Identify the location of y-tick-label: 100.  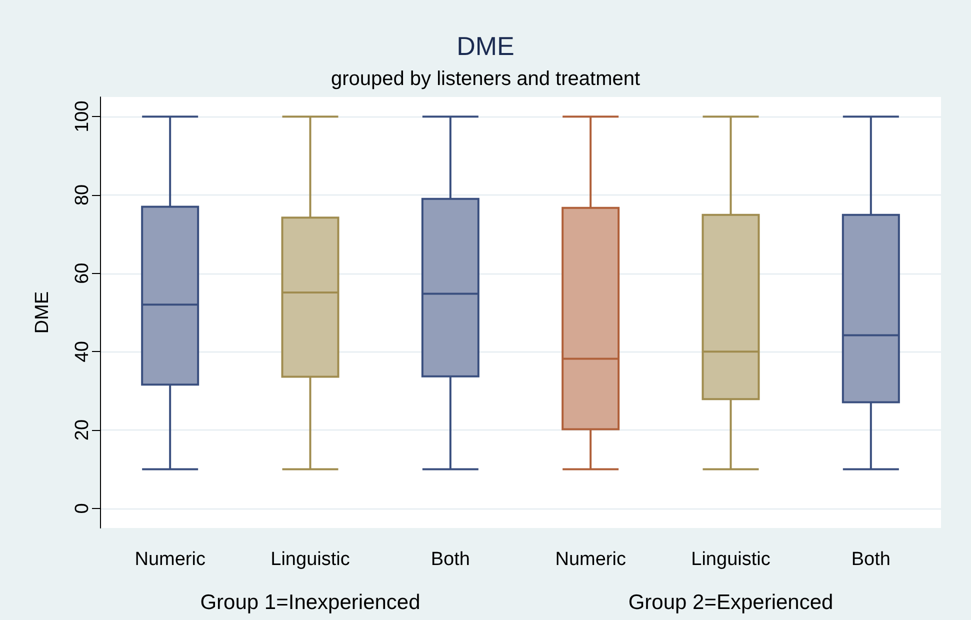
(82, 116).